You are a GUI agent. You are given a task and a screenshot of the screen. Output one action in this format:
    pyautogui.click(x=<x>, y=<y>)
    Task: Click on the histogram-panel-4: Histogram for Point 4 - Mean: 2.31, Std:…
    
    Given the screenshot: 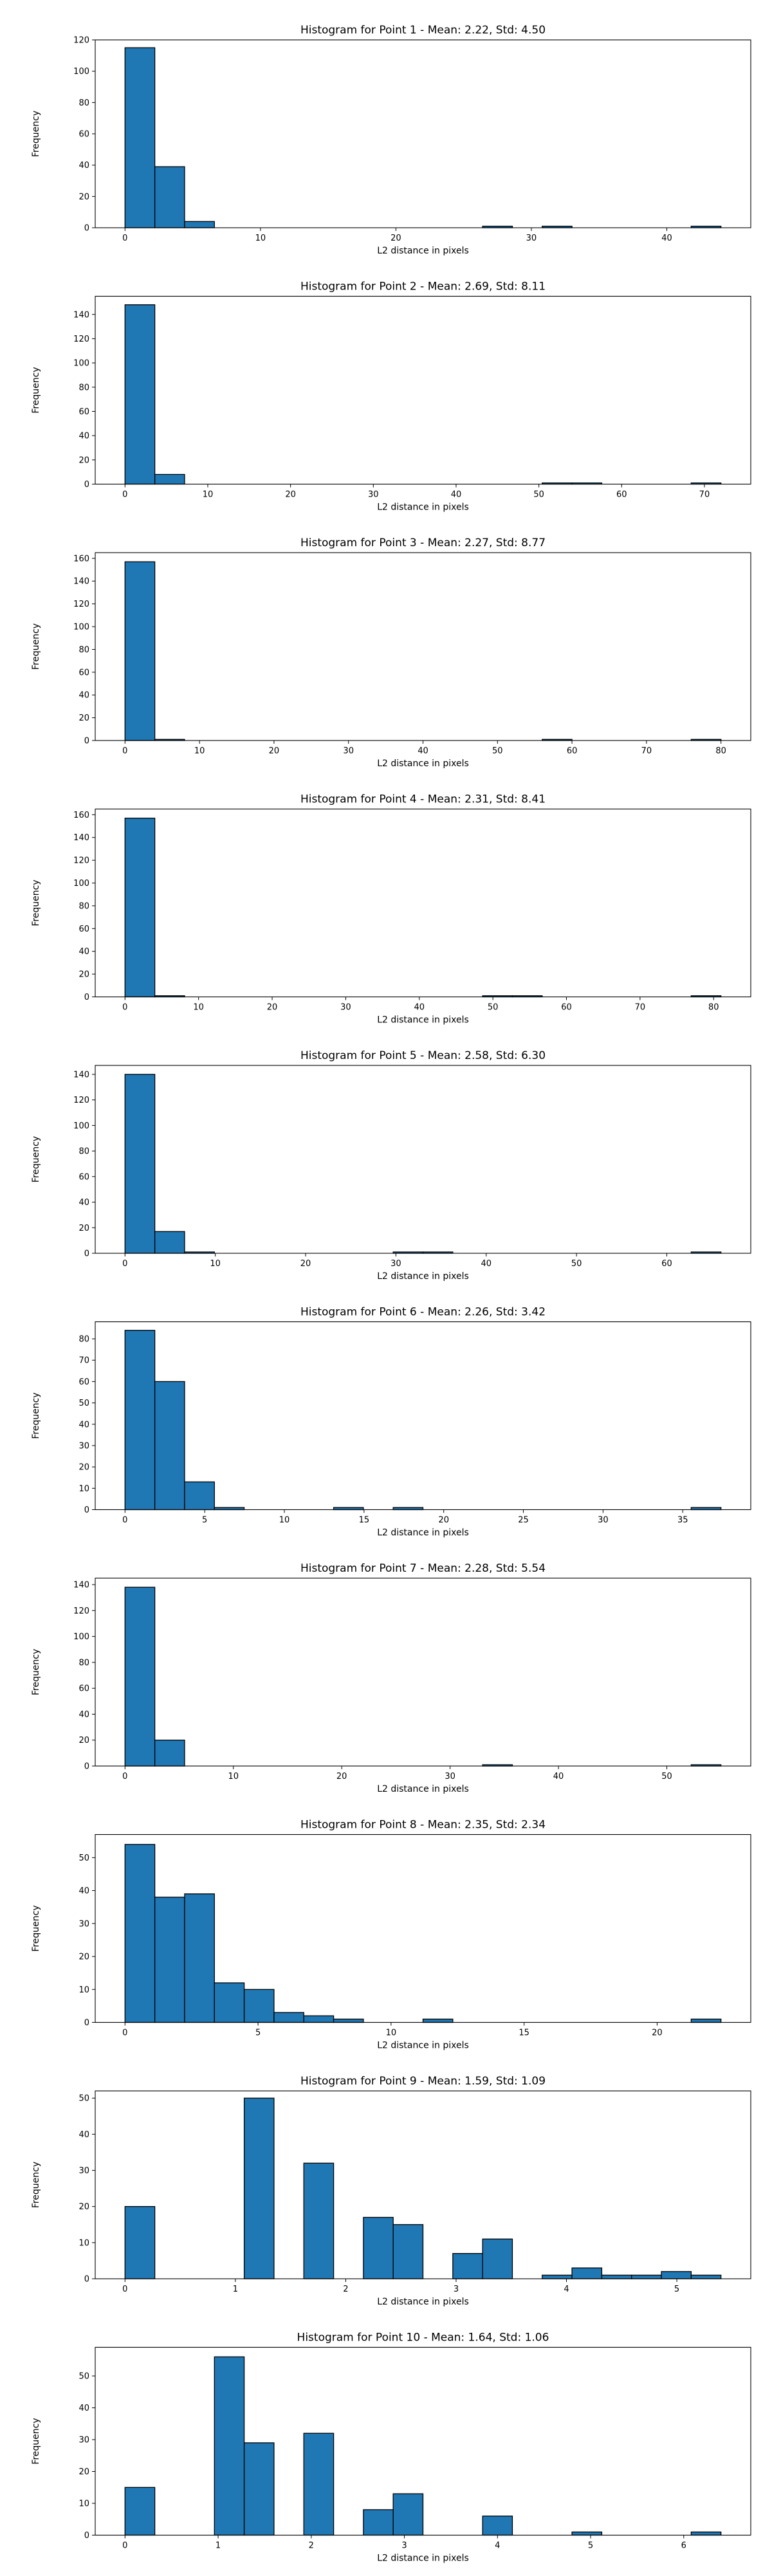 What is the action you would take?
    pyautogui.click(x=391, y=909)
    